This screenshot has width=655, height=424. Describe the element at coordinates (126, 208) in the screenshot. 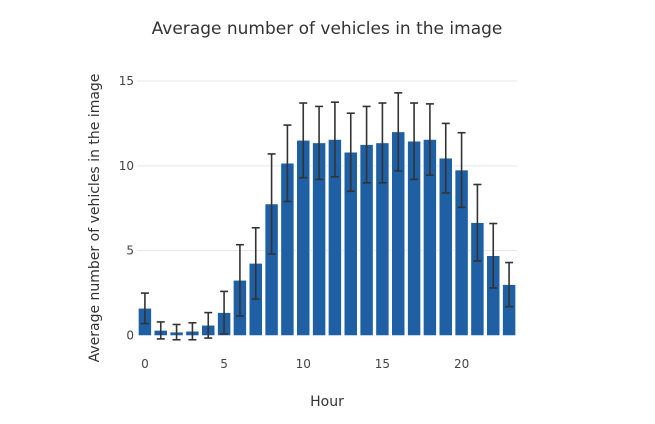

I see `y-axis-ticks: 0 5 10 15` at that location.